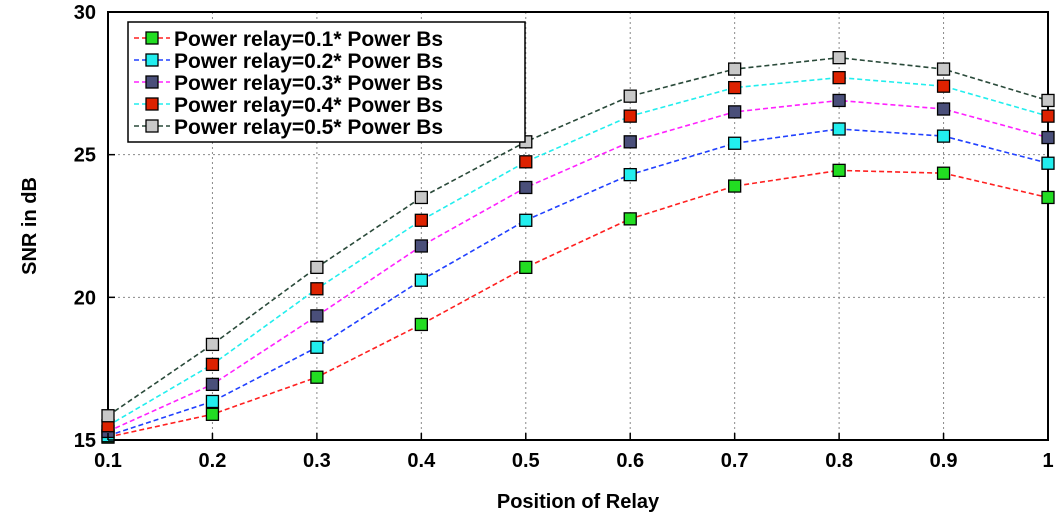 This screenshot has height=526, width=1061. I want to click on legend-label: Power relay=0.3* Power Bs, so click(308, 83).